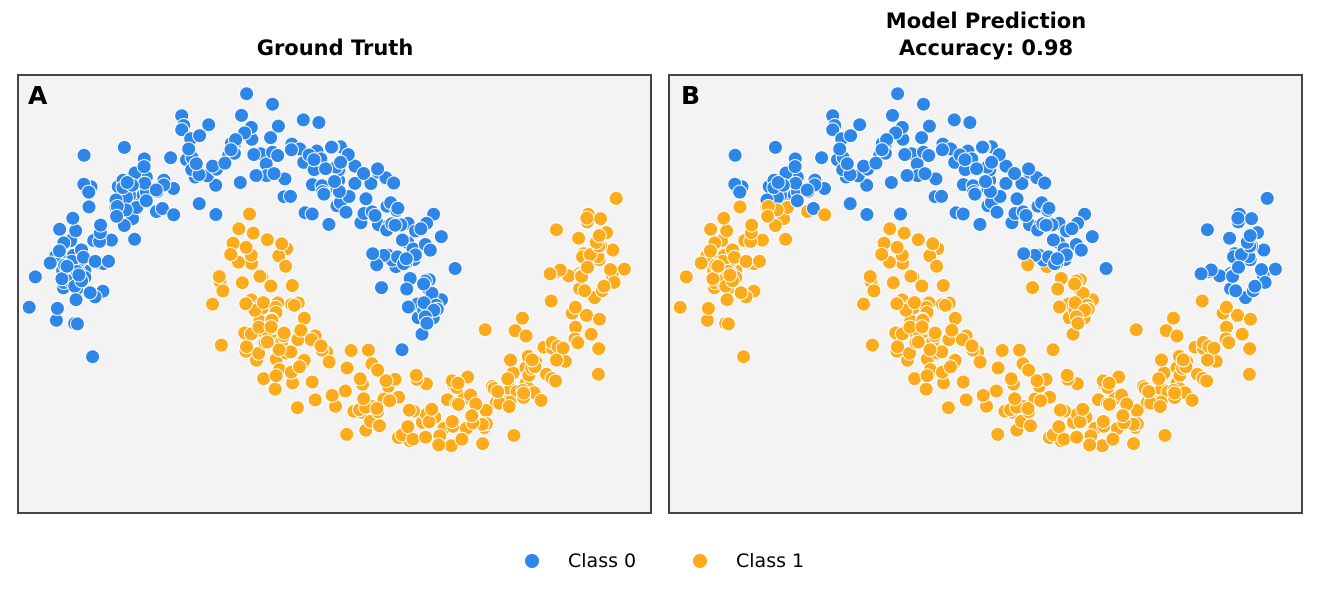 This screenshot has width=1320, height=600. I want to click on panel-a-title: Ground Truth, so click(335, 48).